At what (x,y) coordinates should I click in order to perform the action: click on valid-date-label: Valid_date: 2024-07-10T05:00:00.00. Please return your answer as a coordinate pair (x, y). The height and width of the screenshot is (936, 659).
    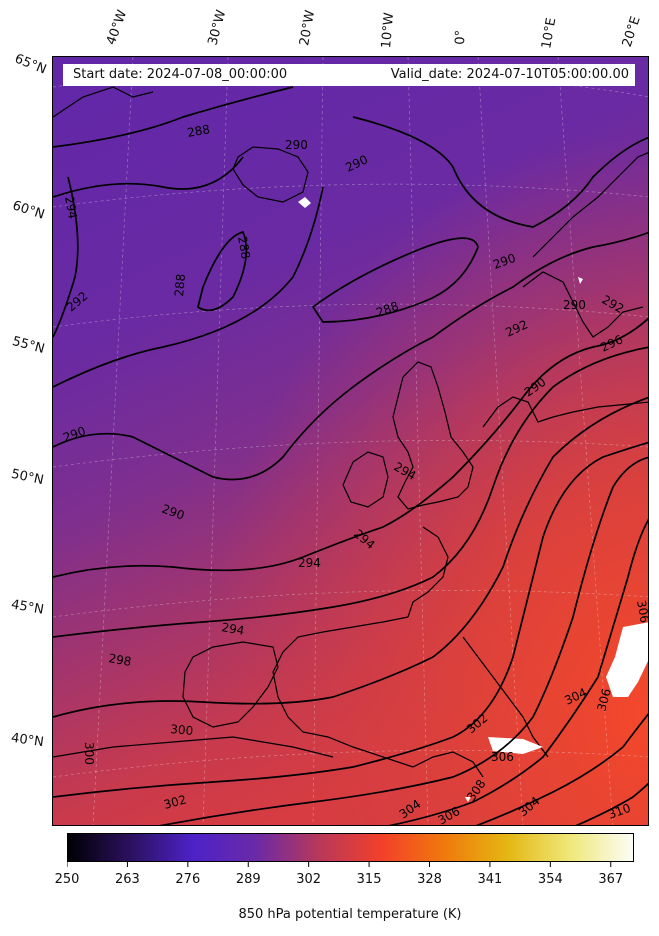
    Looking at the image, I should click on (509, 74).